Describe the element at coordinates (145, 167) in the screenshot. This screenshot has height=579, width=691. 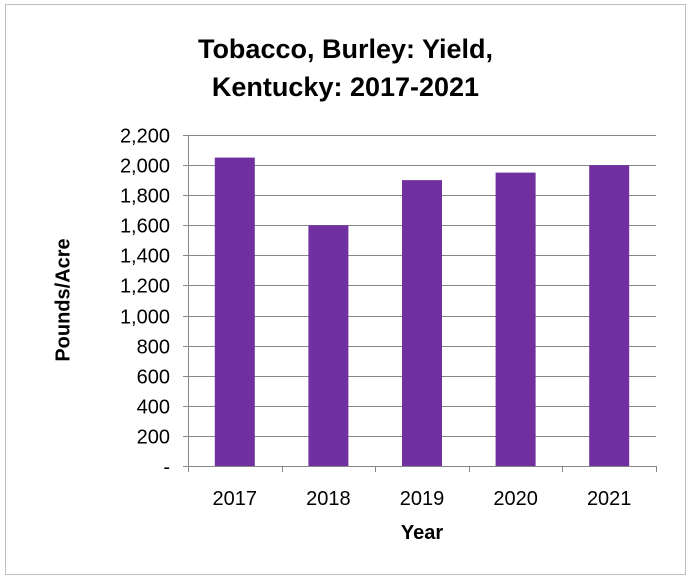
I see `y-tick-label: 2,000` at that location.